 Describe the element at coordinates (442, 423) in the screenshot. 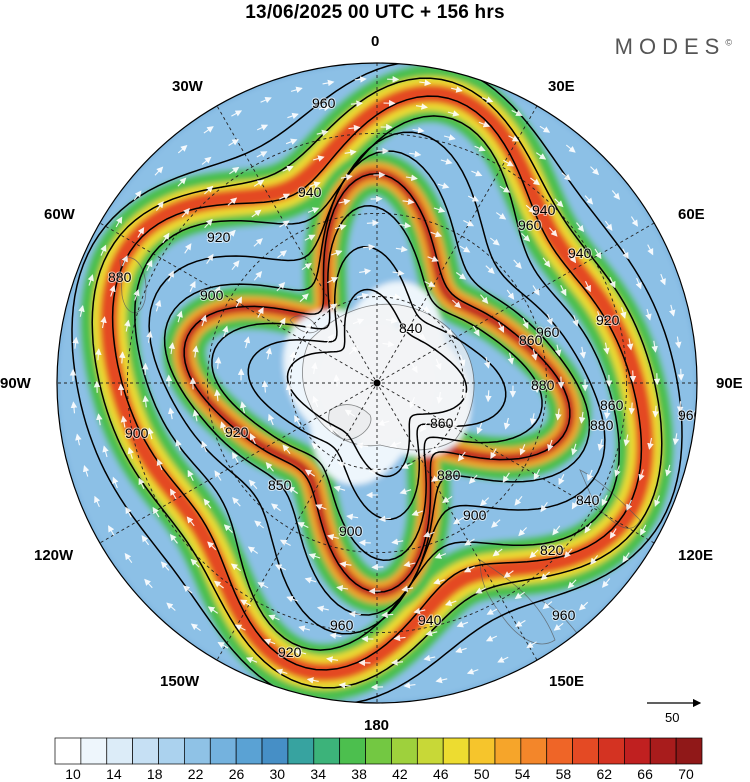

I see `contour-label: 860` at that location.